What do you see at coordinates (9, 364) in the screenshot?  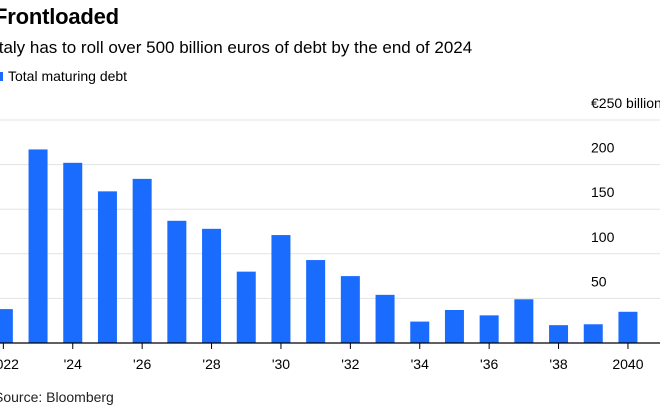 I see `x-tick-label: 2022` at bounding box center [9, 364].